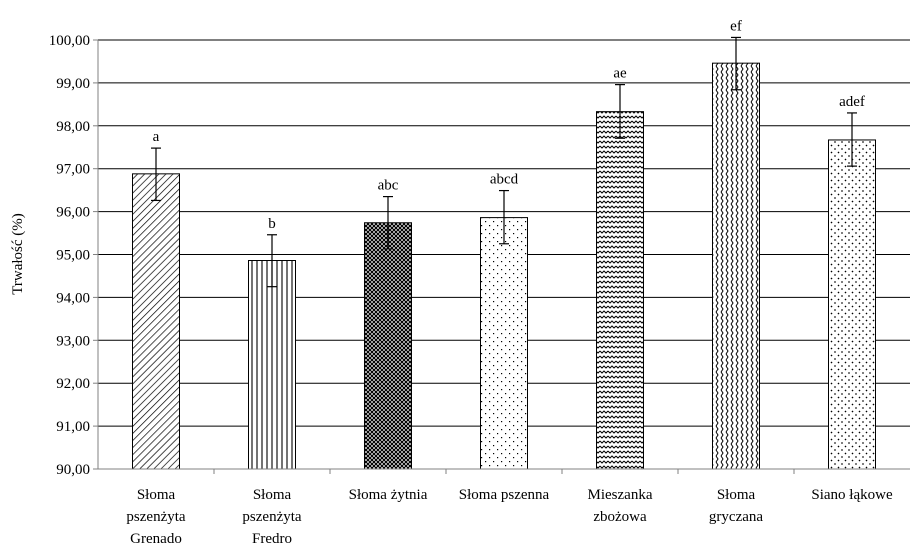  What do you see at coordinates (272, 539) in the screenshot?
I see `x-tick-label-line: Fredro` at bounding box center [272, 539].